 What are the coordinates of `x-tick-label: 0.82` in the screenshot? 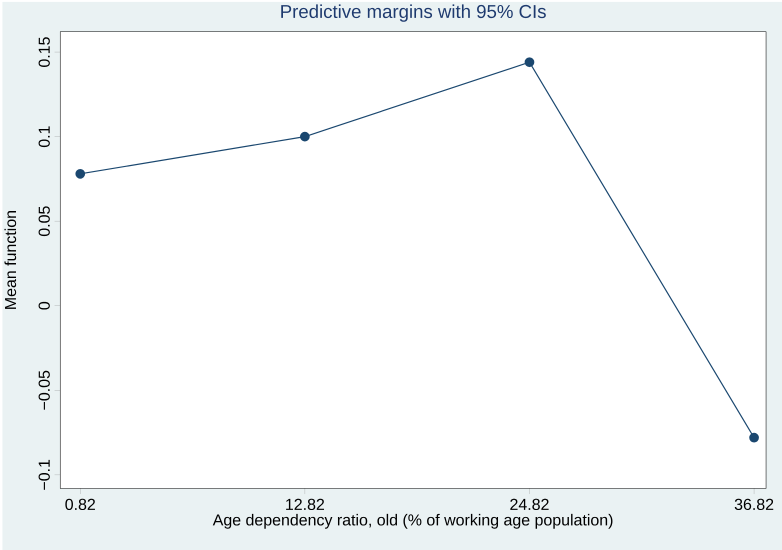 It's located at (80, 504).